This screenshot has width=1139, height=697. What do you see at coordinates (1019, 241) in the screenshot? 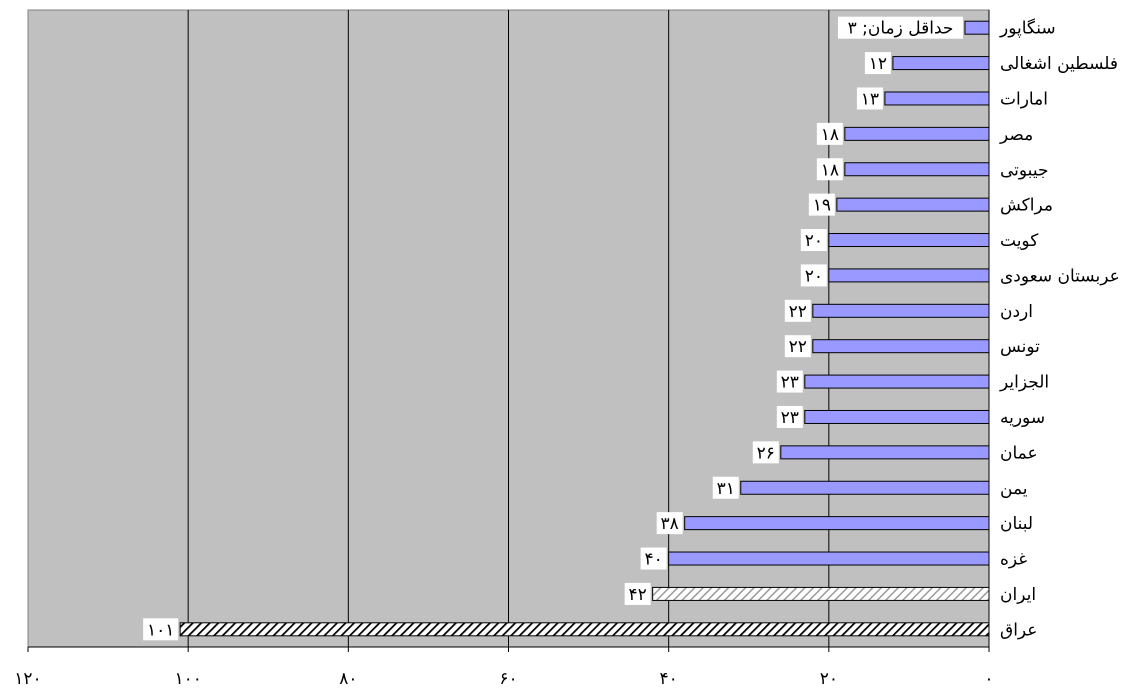
I see `category-label: کویت` at bounding box center [1019, 241].